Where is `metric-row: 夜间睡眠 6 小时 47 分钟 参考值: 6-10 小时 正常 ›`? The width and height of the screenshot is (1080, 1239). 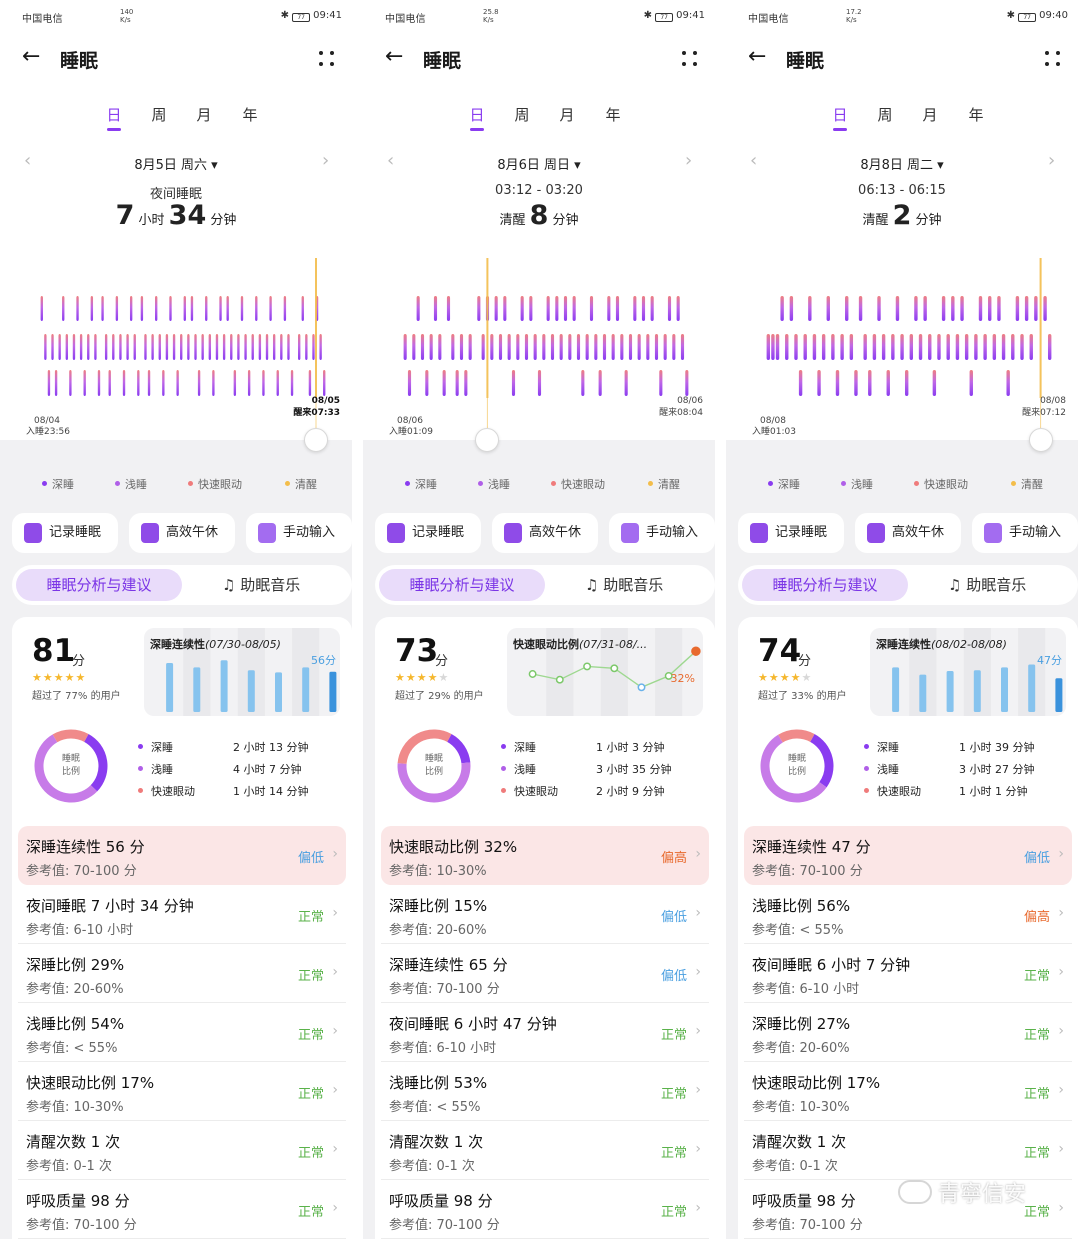
metric-row: 夜间睡眠 6 小时 47 分钟 参考值: 6-10 小时 正常 › is located at coordinates (545, 1032).